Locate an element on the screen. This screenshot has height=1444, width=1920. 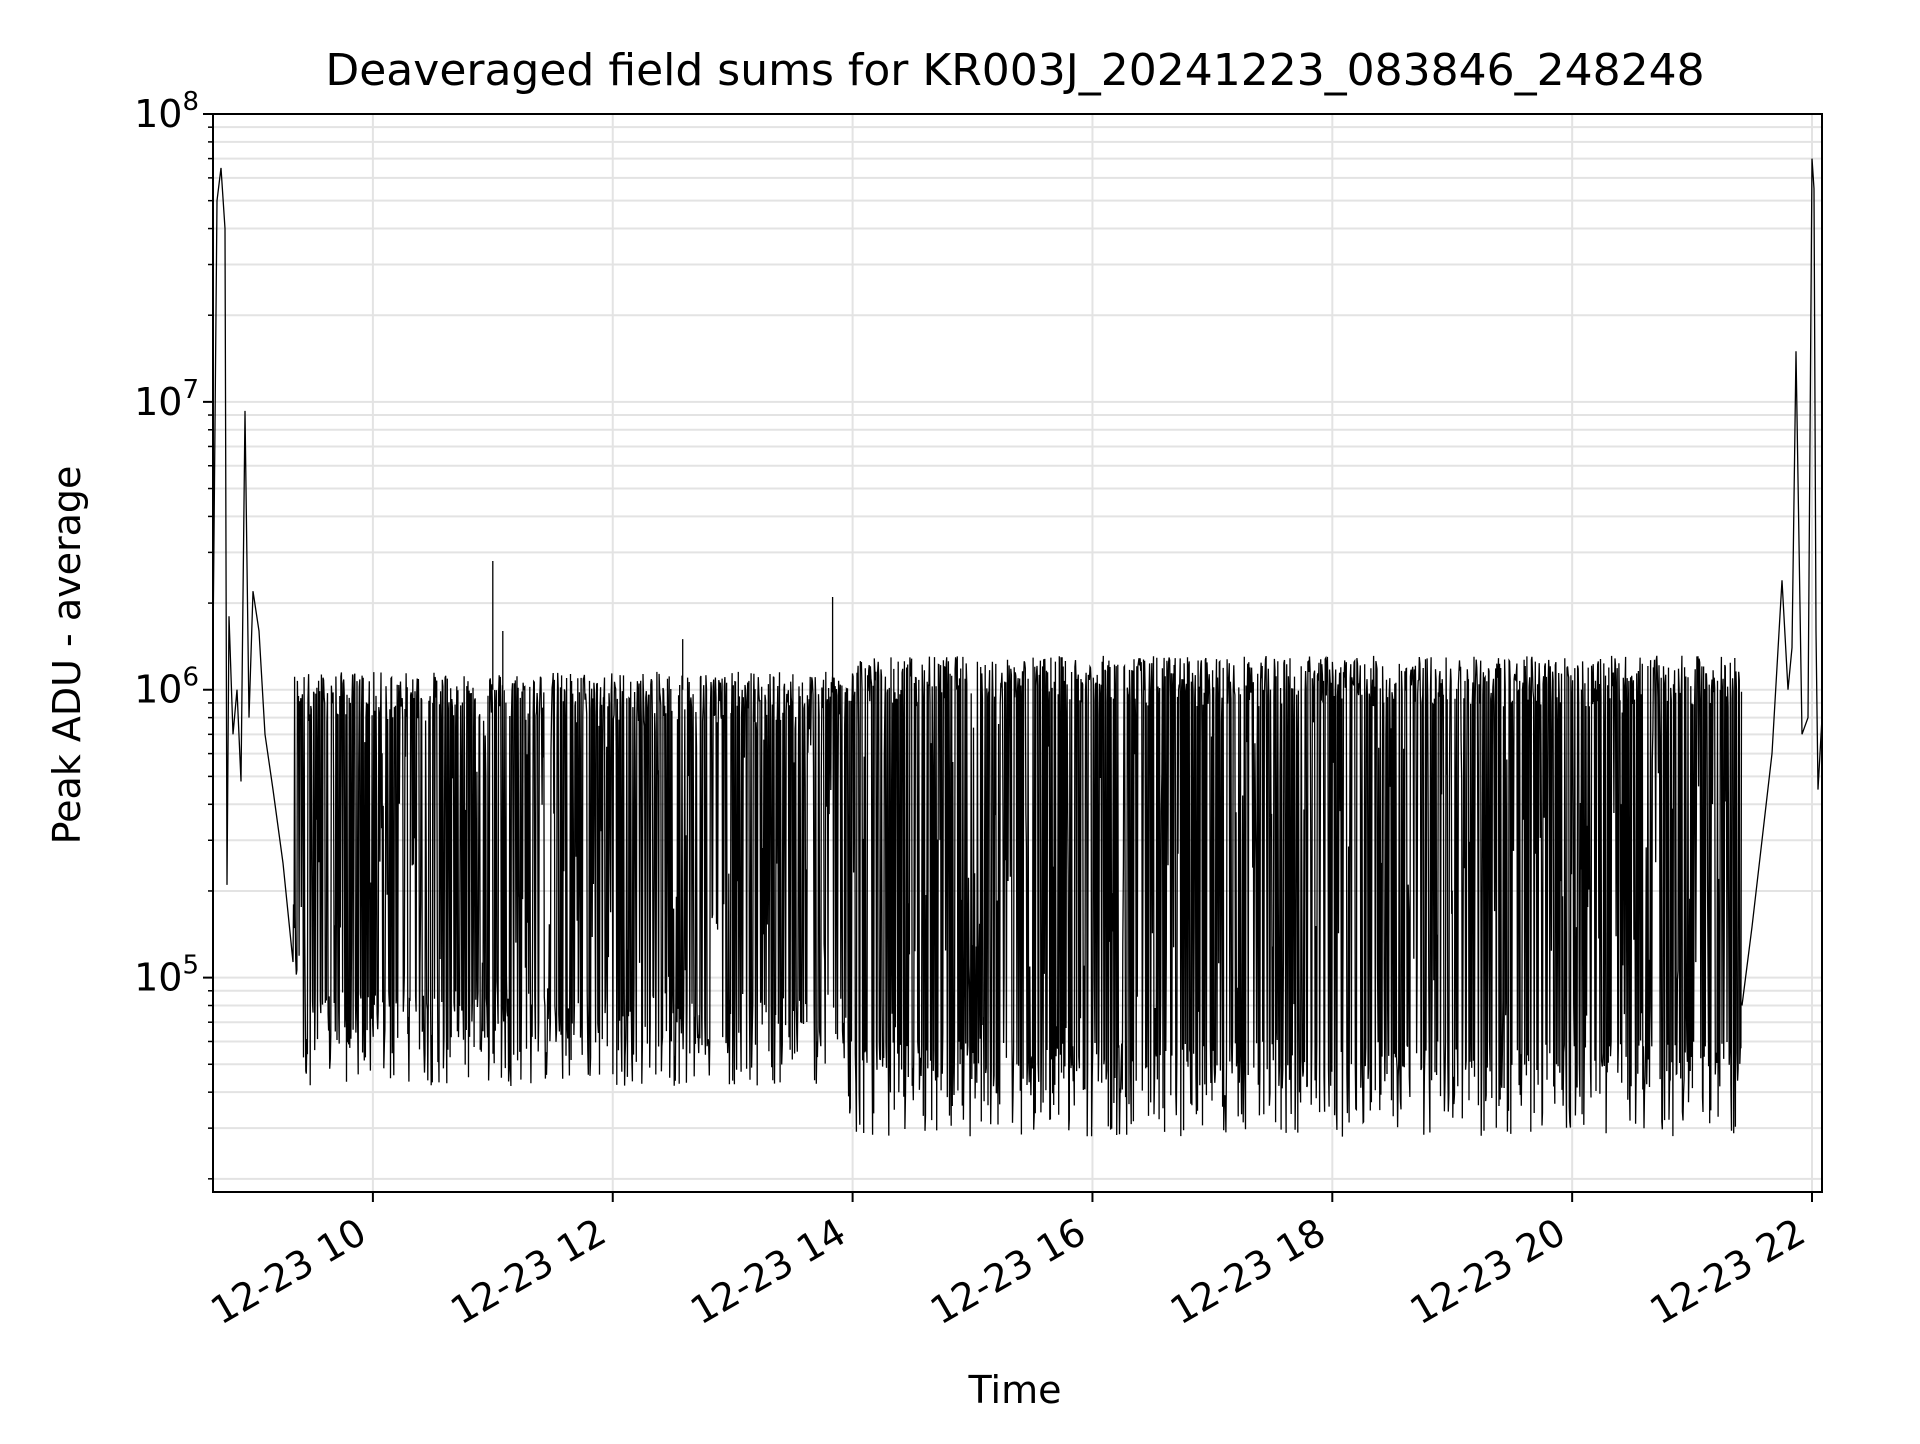
y-tick-exponent: 5 is located at coordinates (190, 966).